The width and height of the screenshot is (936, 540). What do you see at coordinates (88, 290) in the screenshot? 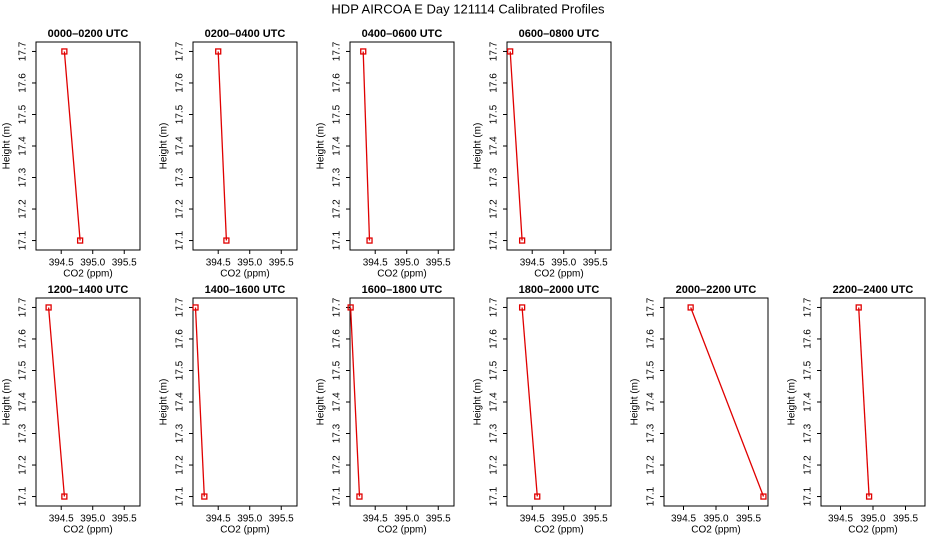
I see `panel-title: 1200–1400 UTC` at bounding box center [88, 290].